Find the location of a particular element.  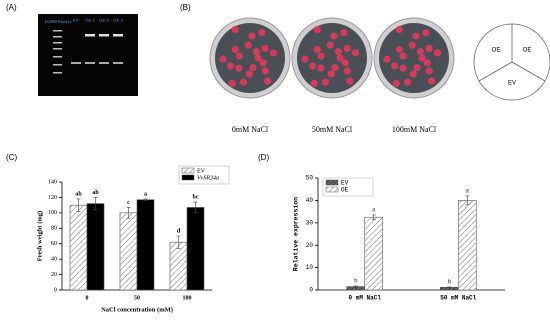

panel-label: (C) is located at coordinates (11, 157).